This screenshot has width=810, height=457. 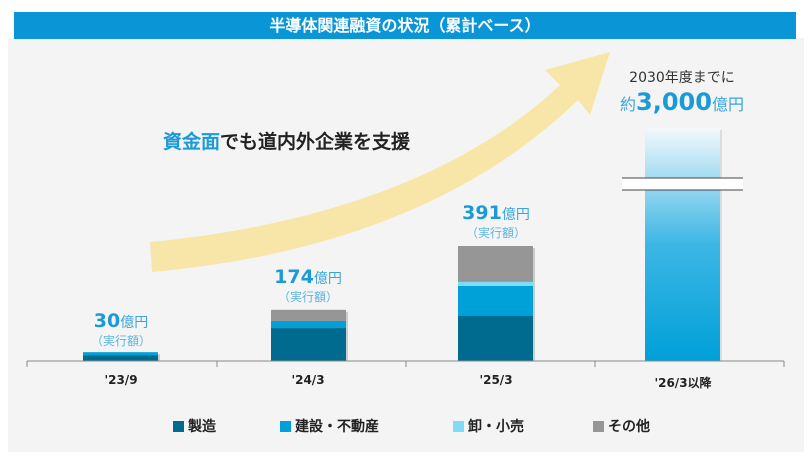 I want to click on total-num: 174, so click(x=294, y=277).